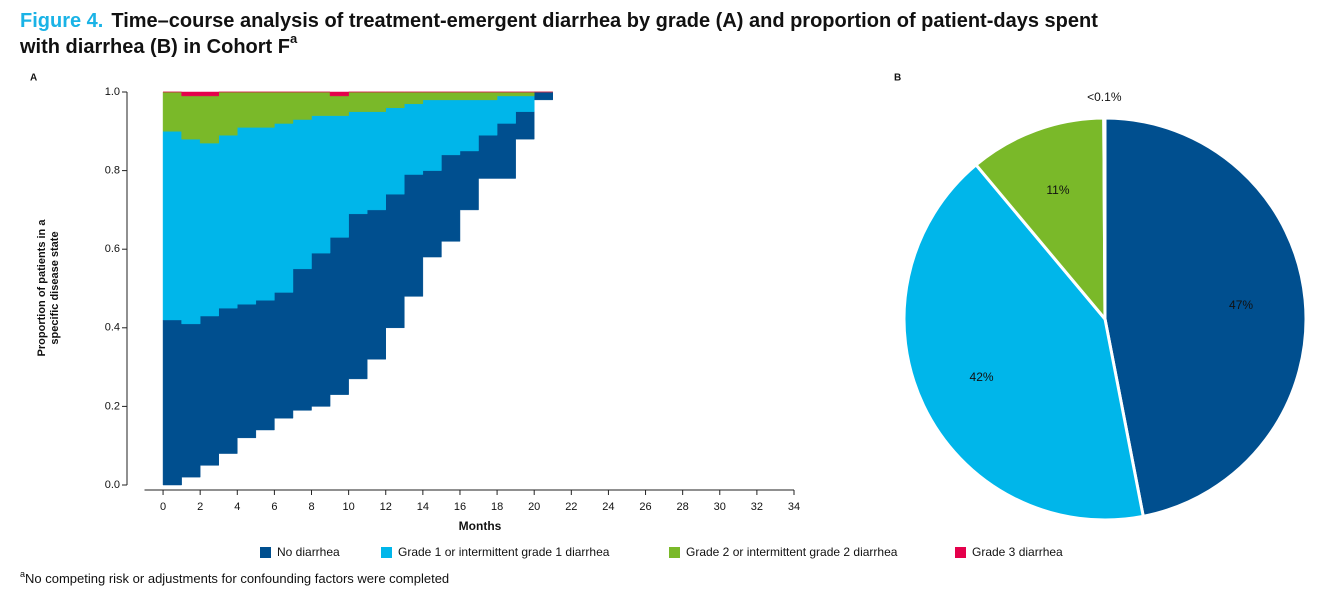 The width and height of the screenshot is (1331, 599). Describe the element at coordinates (55, 287) in the screenshot. I see `y-axis-label: specific disease state` at that location.